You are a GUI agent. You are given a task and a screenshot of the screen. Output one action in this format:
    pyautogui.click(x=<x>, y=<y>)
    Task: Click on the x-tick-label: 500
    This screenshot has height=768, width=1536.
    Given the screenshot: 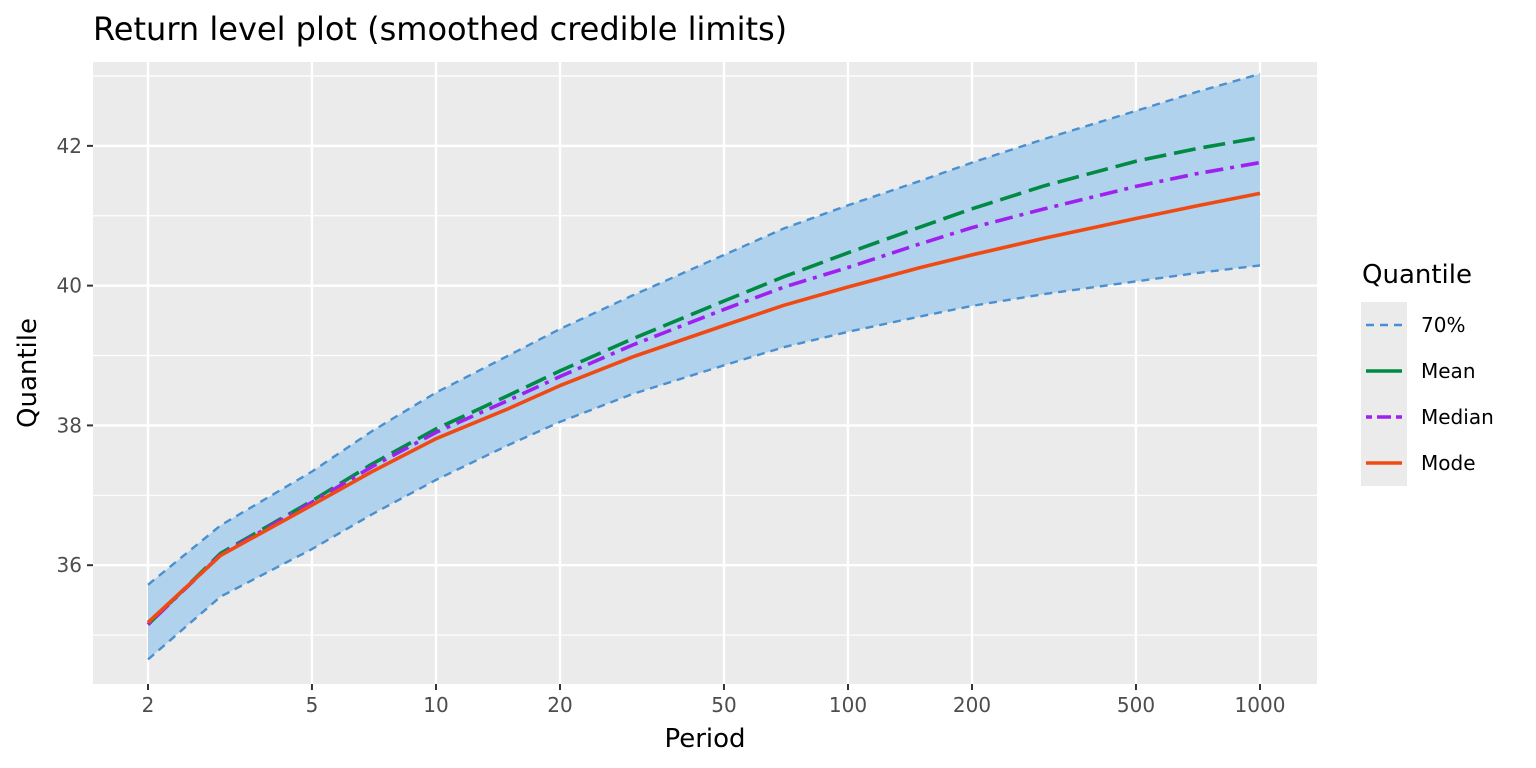 What is the action you would take?
    pyautogui.click(x=1136, y=705)
    